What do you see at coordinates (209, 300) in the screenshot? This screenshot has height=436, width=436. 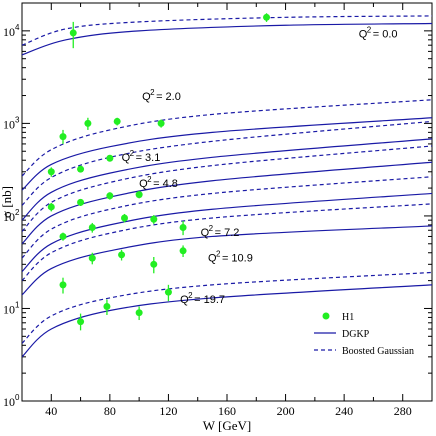 I see `curve-label-value: = 19.7` at bounding box center [209, 300].